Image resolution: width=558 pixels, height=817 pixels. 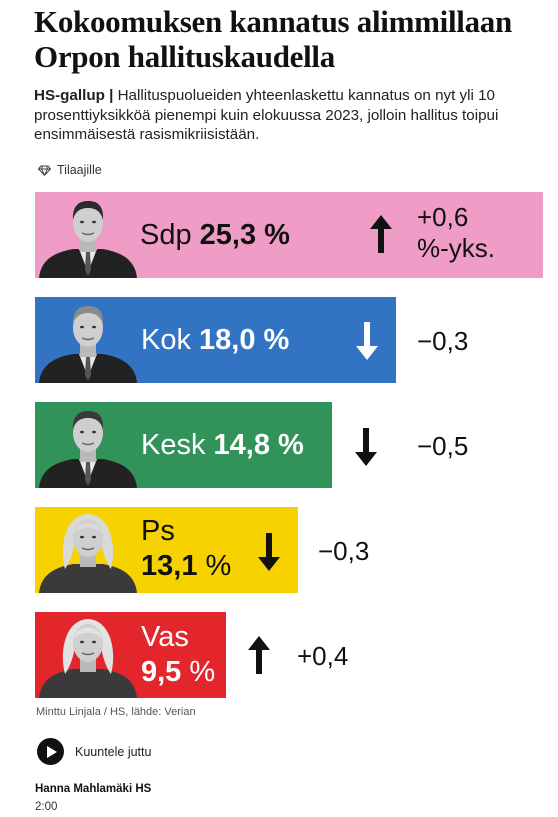 I want to click on kicker: HS-gallup, so click(x=69, y=95).